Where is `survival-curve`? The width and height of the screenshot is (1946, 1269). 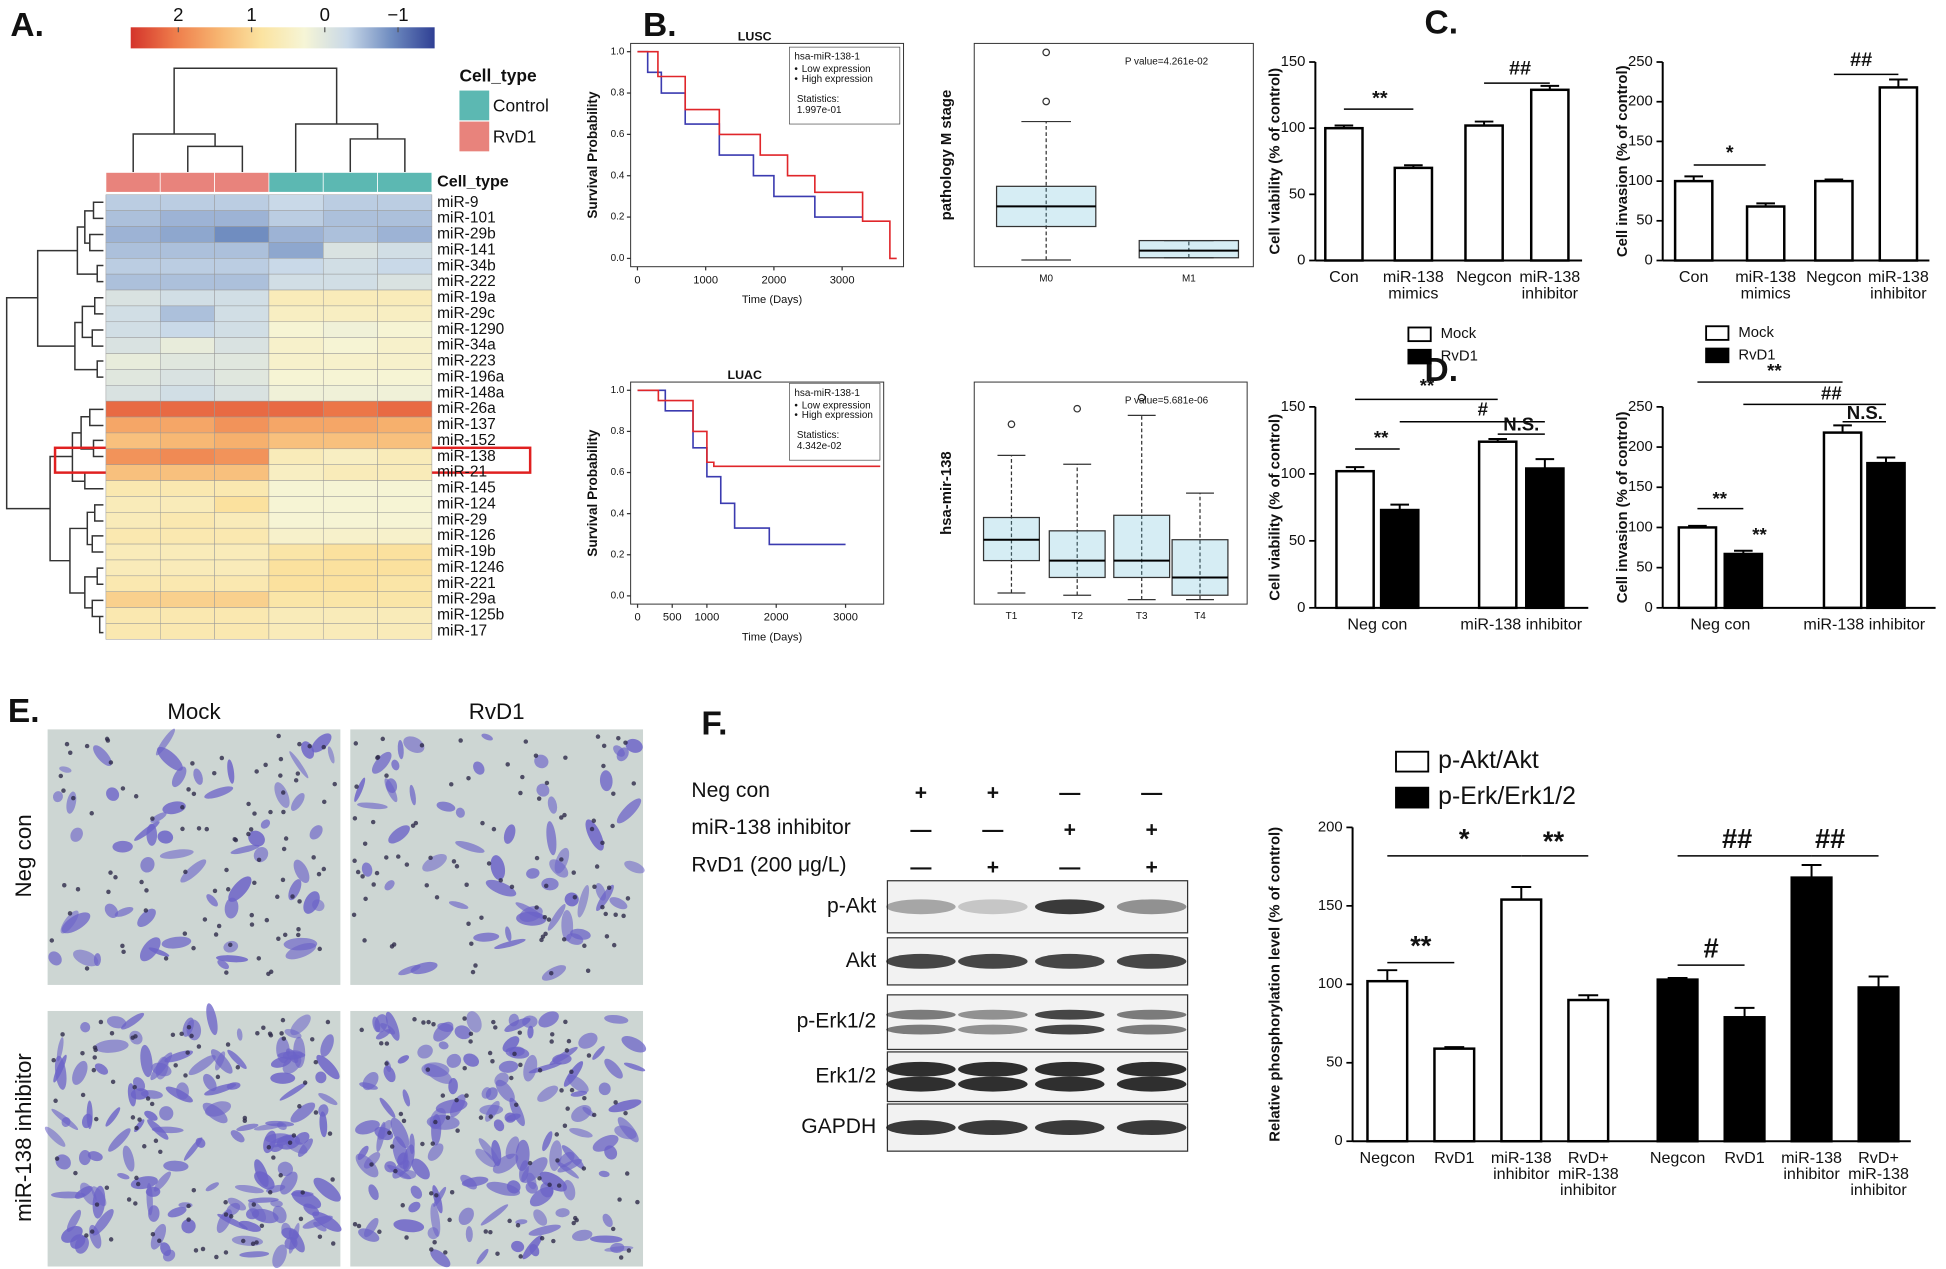 survival-curve is located at coordinates (767, 155).